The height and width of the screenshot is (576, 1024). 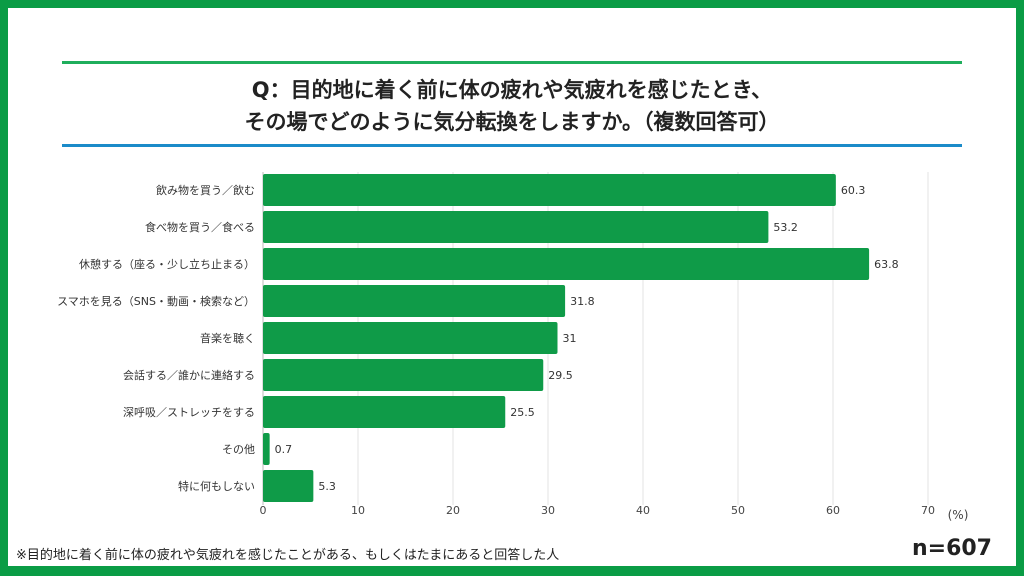 What do you see at coordinates (512, 62) in the screenshot?
I see `top-rule` at bounding box center [512, 62].